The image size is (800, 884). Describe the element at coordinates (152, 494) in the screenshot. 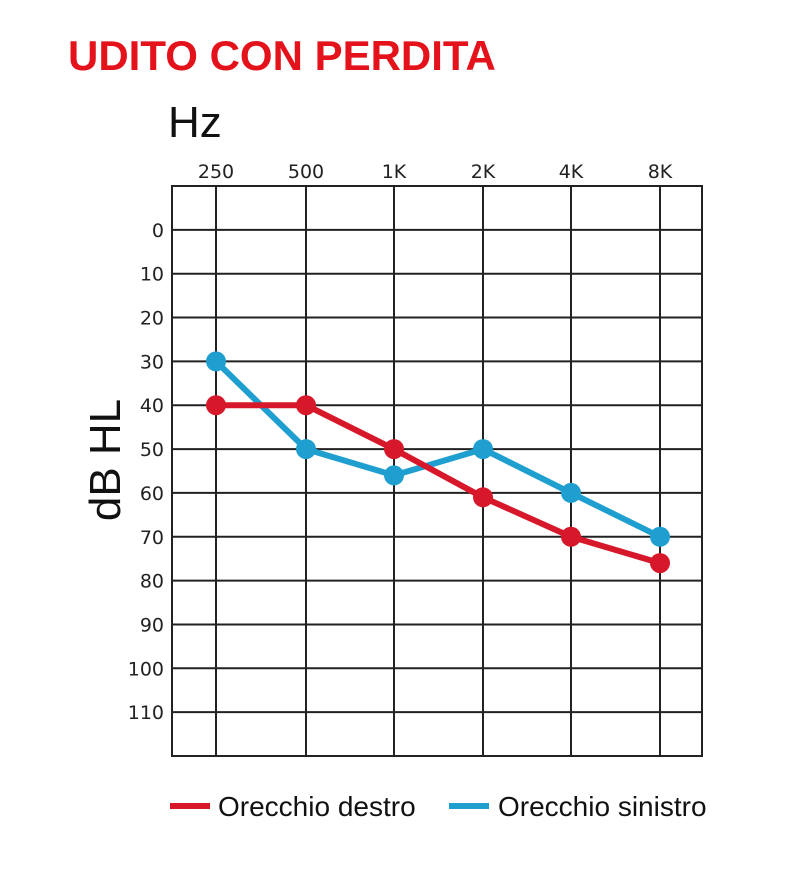

I see `y-tick-60: 60` at that location.